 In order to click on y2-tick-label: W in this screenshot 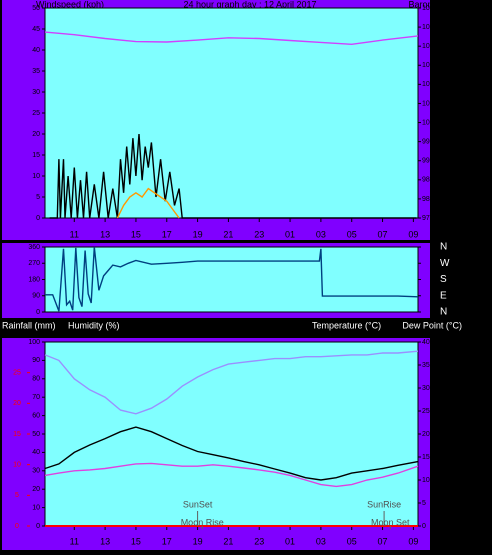, I will do `click(445, 263)`.